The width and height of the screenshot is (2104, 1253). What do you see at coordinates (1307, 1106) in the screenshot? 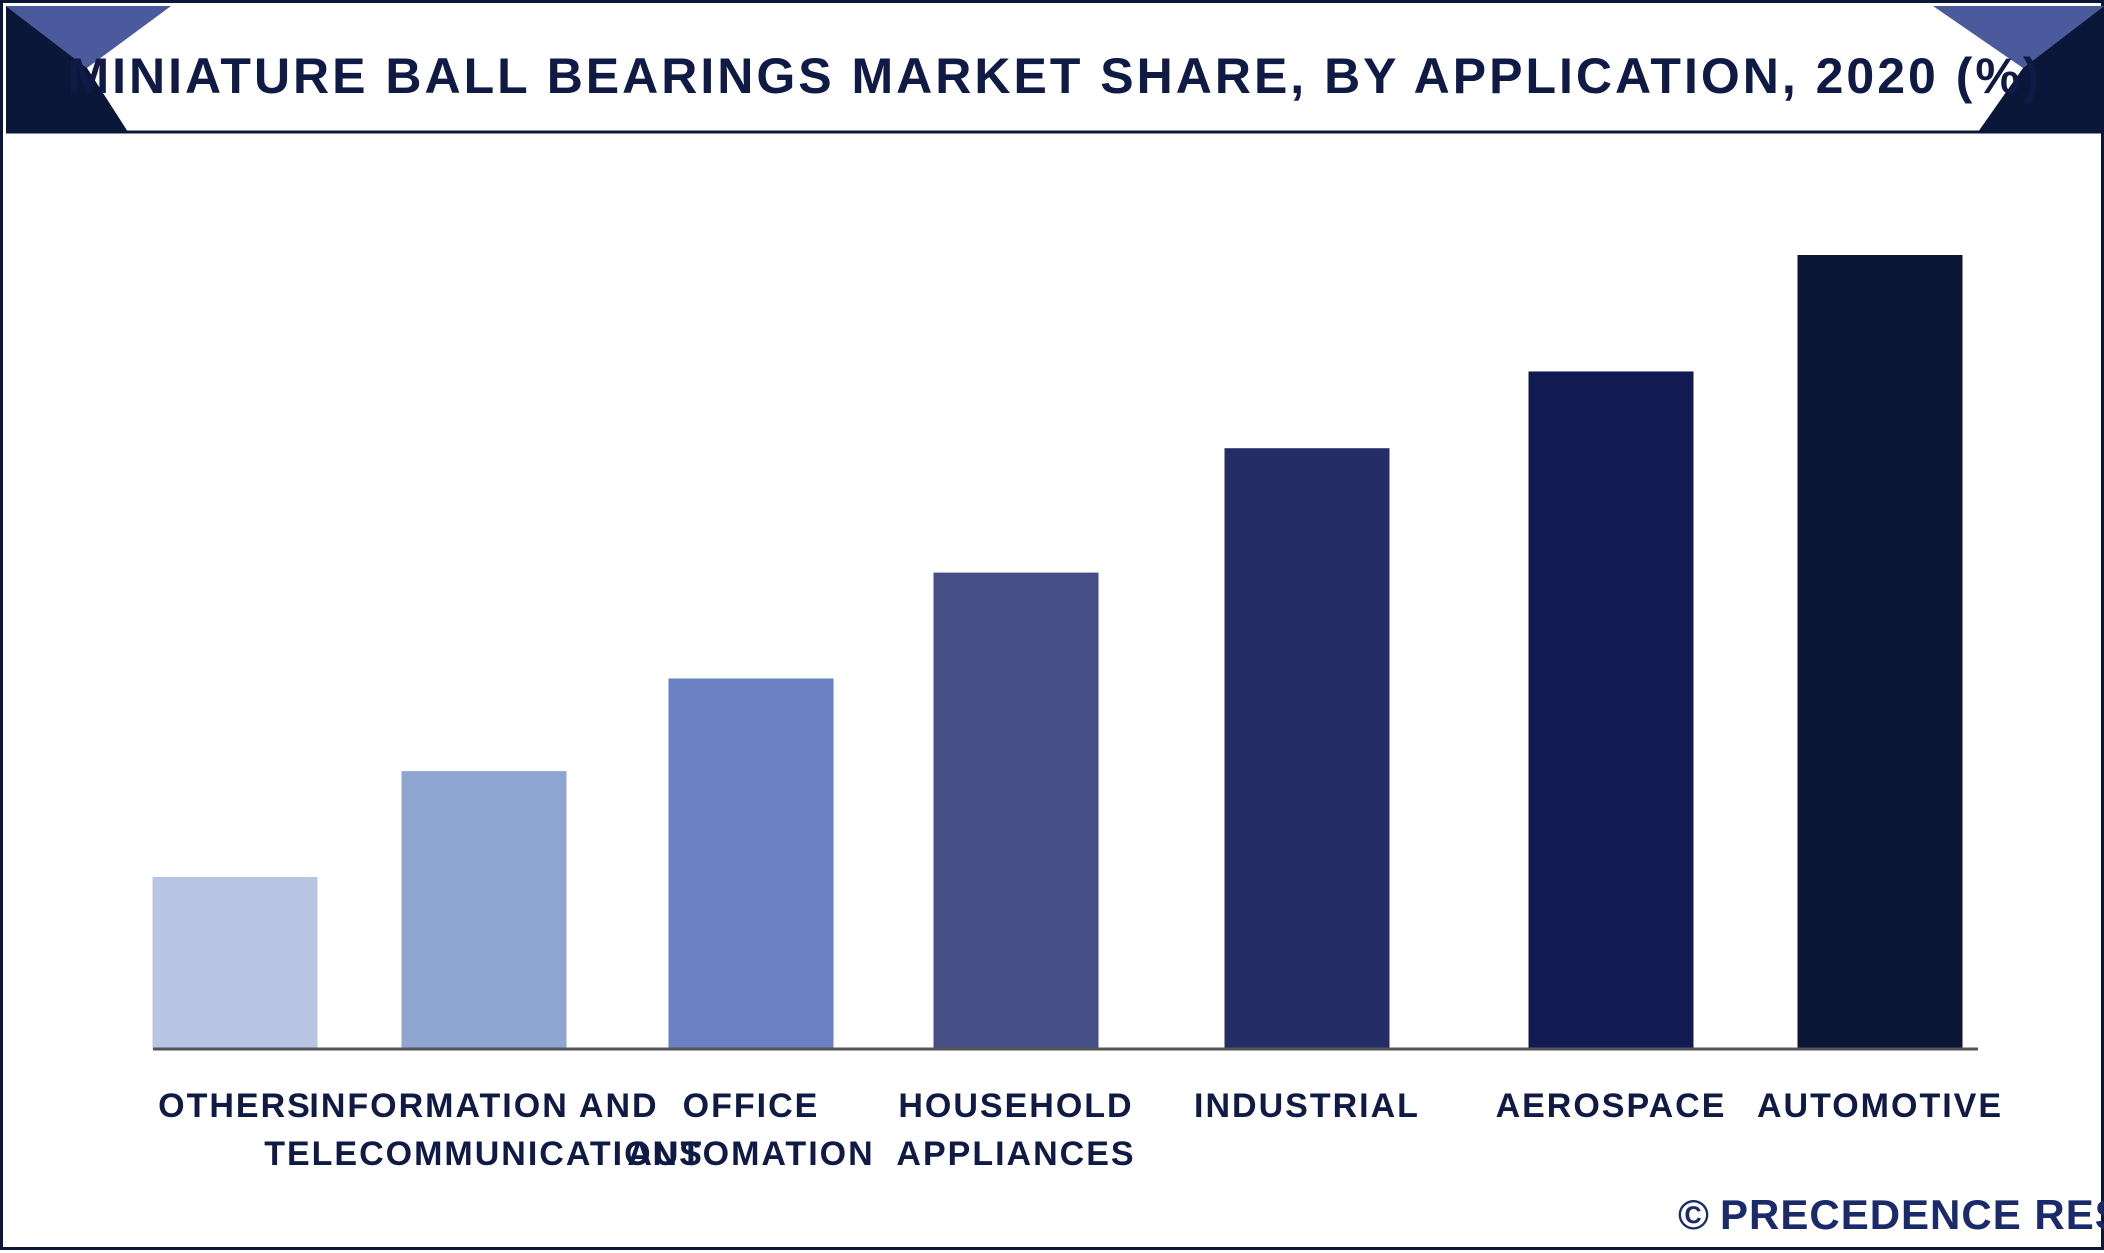
I see `category-label-4-line-0: INDUSTRIAL` at bounding box center [1307, 1106].